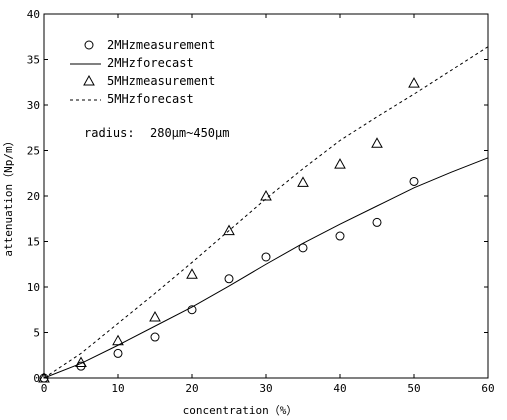 The height and width of the screenshot is (420, 507). I want to click on y-tick-label: 10, so click(33, 287).